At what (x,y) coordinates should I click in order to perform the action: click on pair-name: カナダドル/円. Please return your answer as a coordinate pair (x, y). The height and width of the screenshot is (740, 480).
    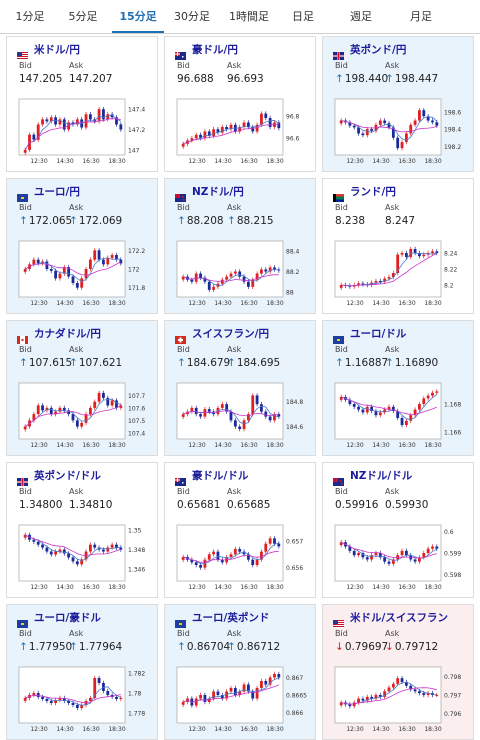
    Looking at the image, I should click on (67, 333).